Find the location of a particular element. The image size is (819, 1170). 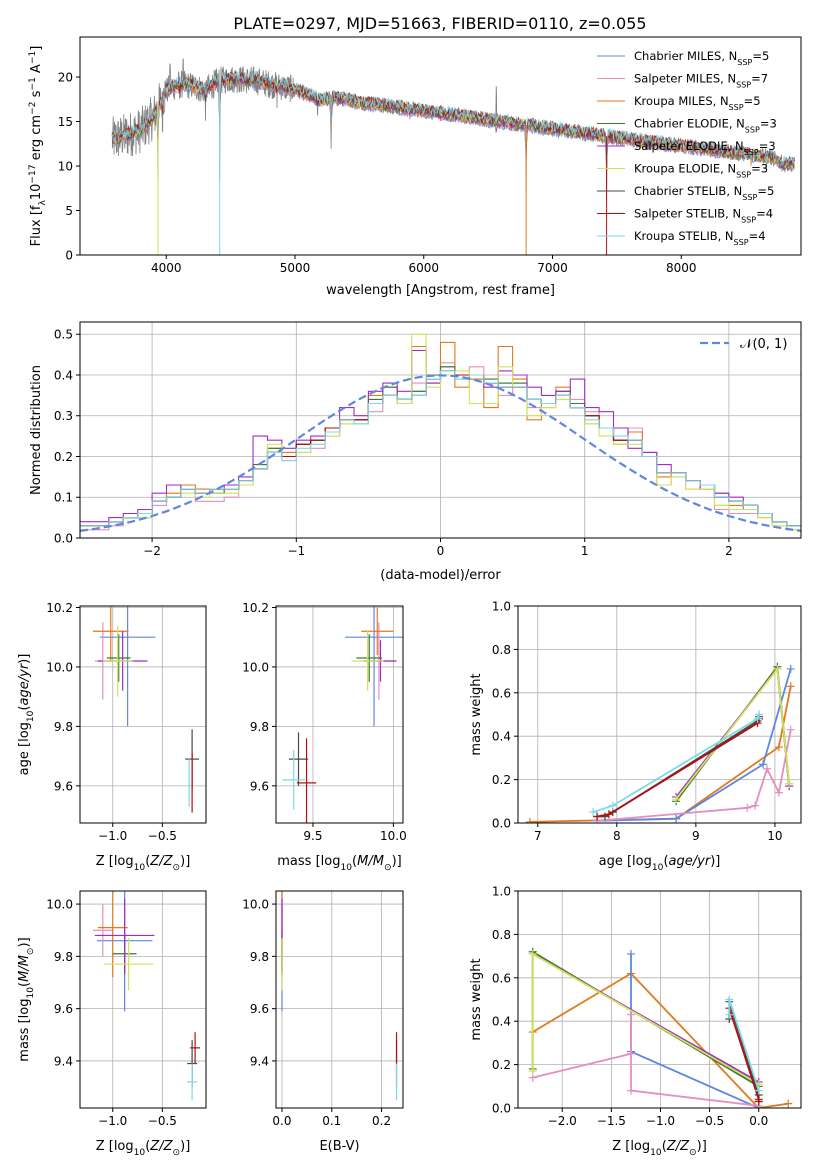

y-tick-label: 0.5 is located at coordinates (63, 335).